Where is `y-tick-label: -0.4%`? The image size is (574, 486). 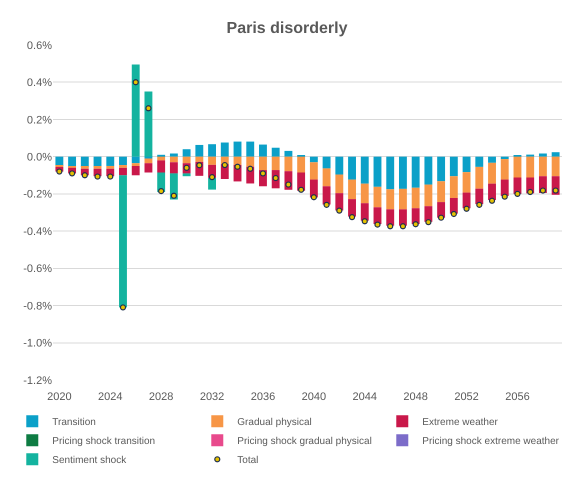 y-tick-label: -0.4% is located at coordinates (37, 232).